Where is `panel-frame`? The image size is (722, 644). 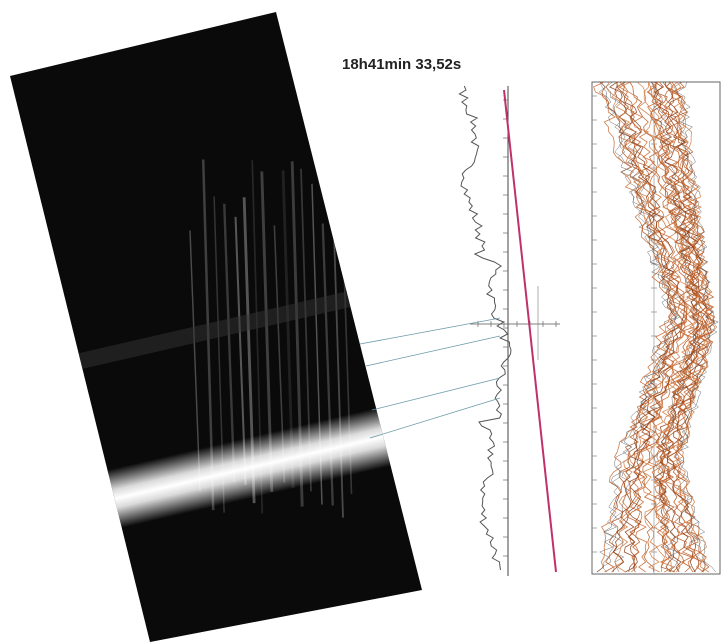
panel-frame is located at coordinates (656, 328).